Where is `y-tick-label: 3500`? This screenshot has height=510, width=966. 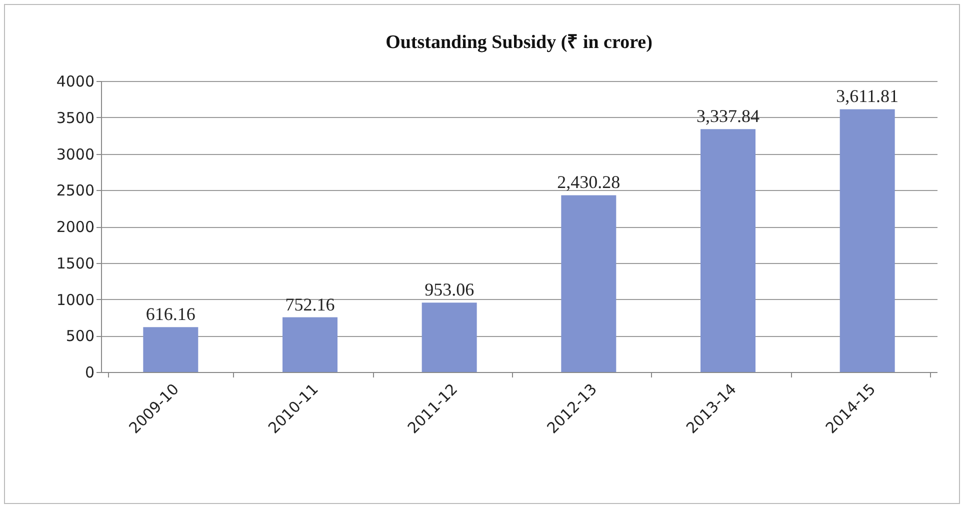 y-tick-label: 3500 is located at coordinates (75, 117).